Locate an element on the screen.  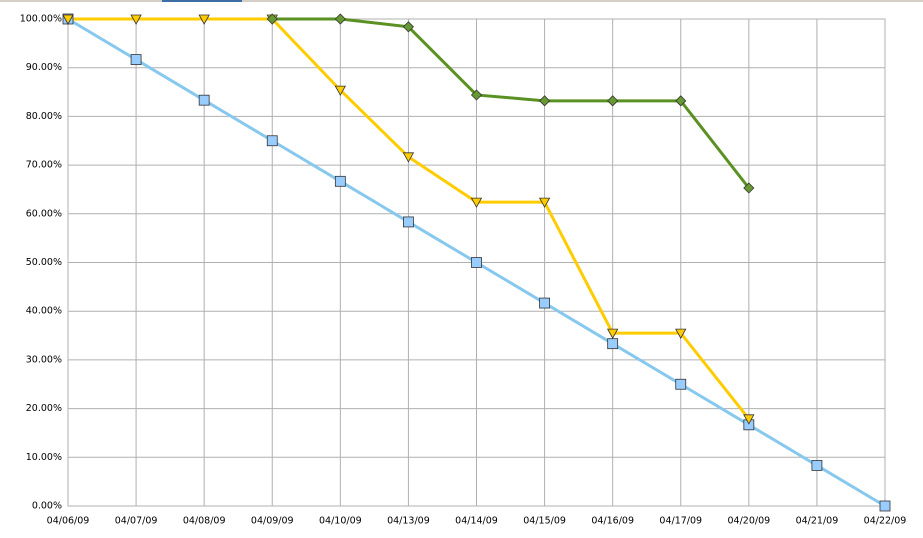
y-tick-label: 100.00% is located at coordinates (41, 19).